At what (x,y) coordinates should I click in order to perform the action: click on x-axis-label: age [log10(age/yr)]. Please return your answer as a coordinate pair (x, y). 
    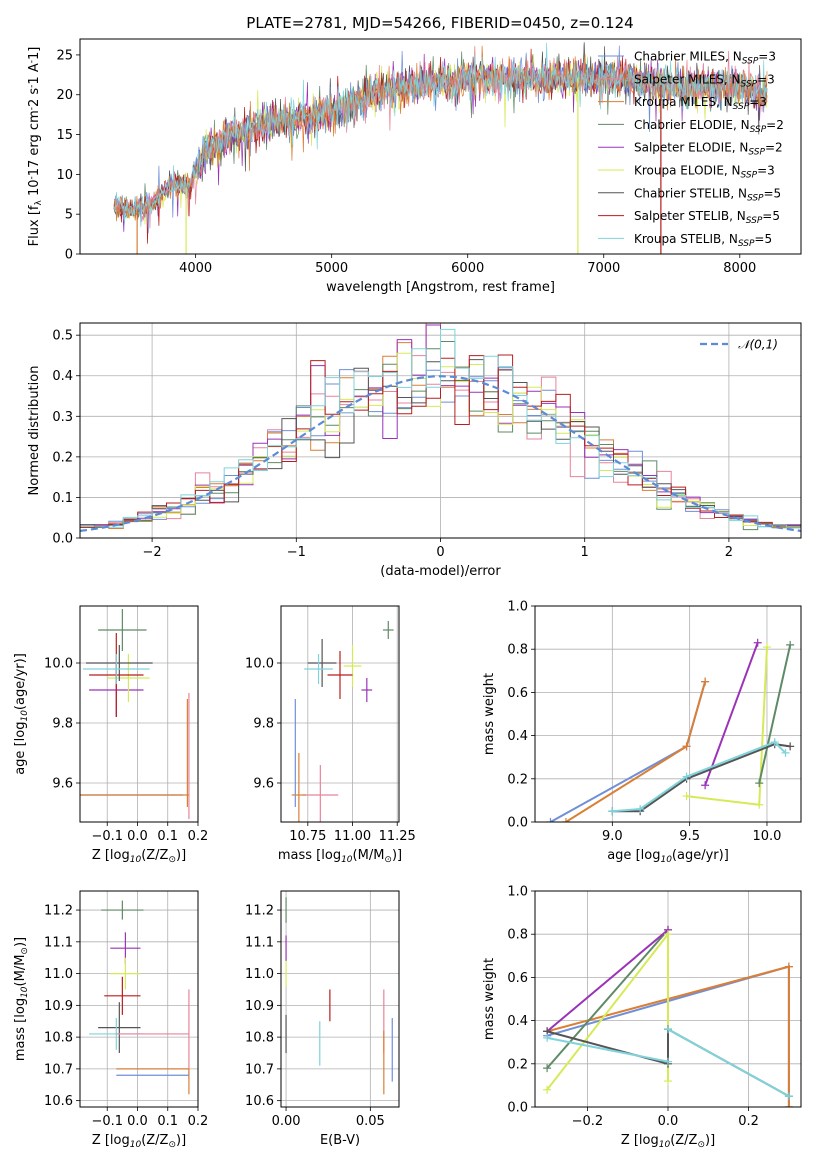
    Looking at the image, I should click on (668, 856).